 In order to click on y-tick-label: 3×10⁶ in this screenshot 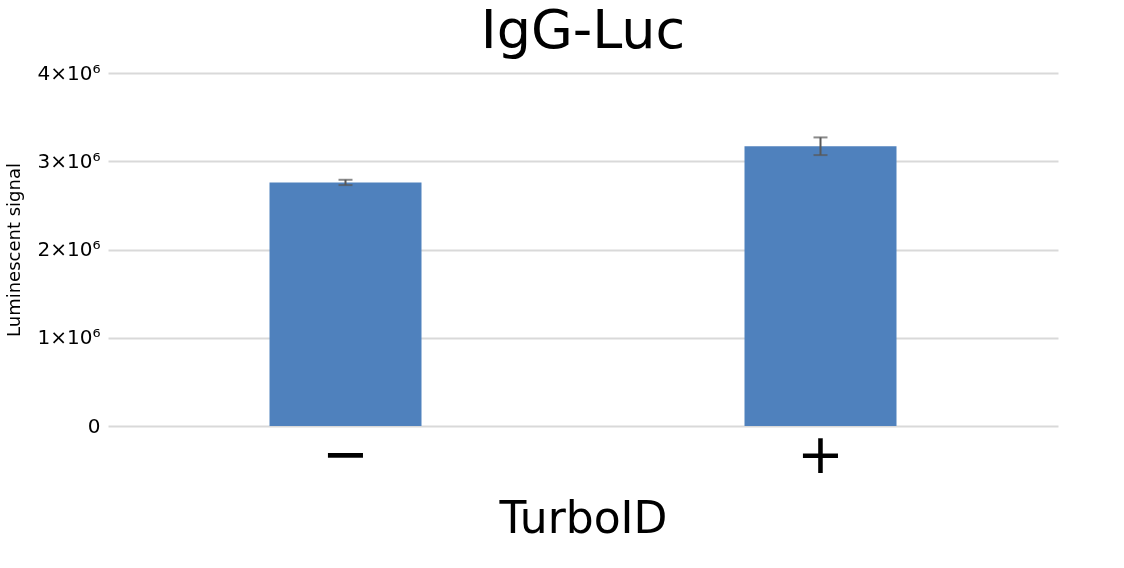, I will do `click(69, 160)`.